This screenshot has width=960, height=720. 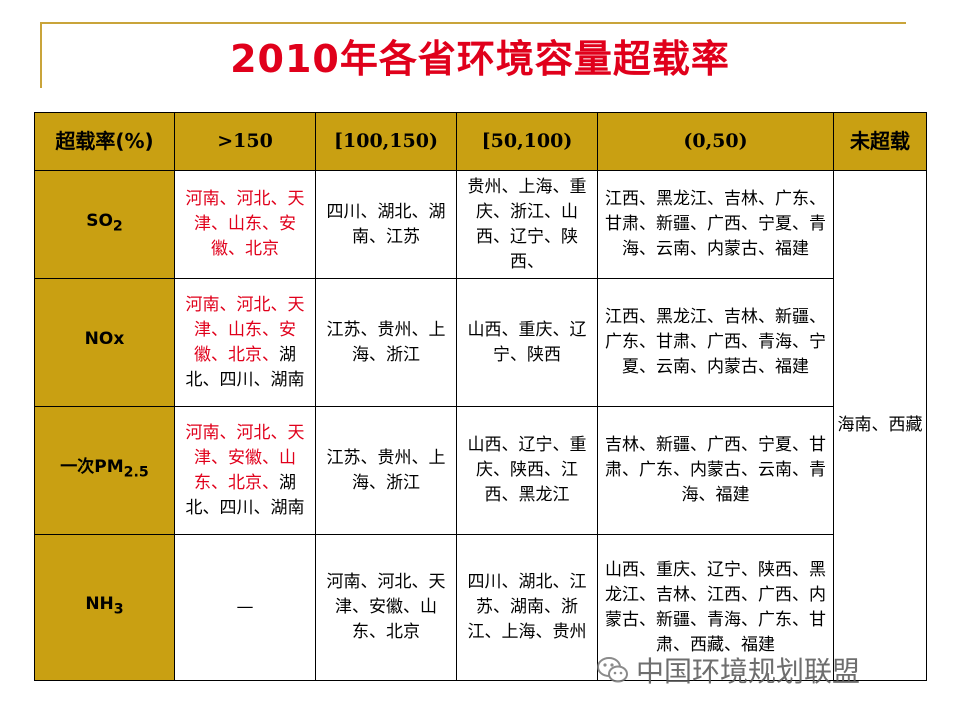 I want to click on cell-gt150: 河南、河北、天津、山东、安徽、北京、湖北、四川、湖南, so click(x=245, y=342).